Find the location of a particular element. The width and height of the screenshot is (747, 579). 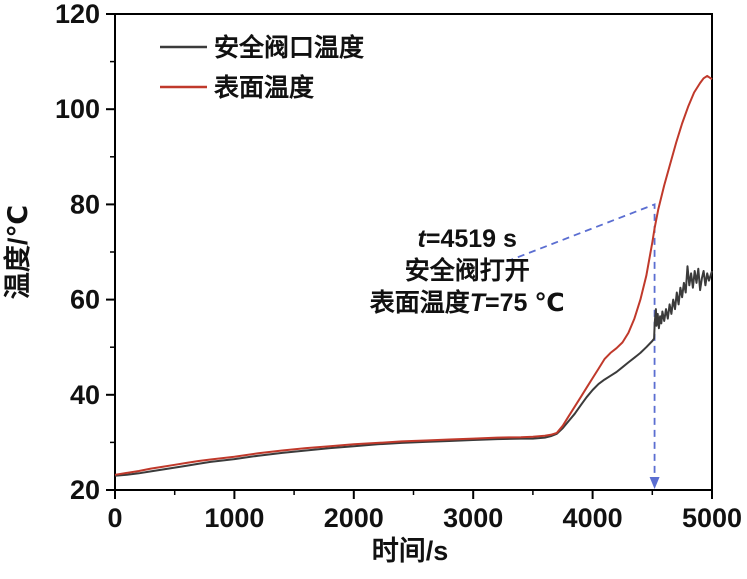

annotation-line: 安全阀打开 is located at coordinates (467, 270).